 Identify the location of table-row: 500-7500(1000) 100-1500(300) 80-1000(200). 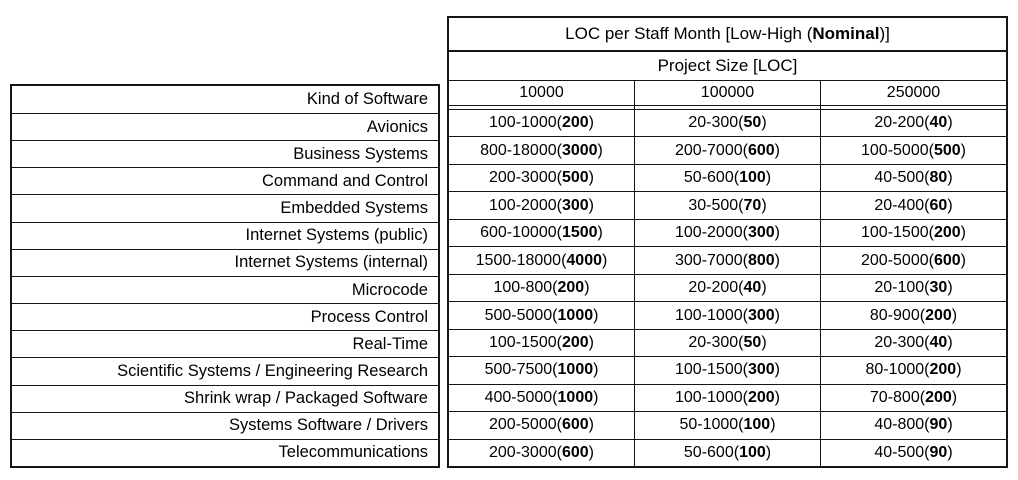
(727, 370).